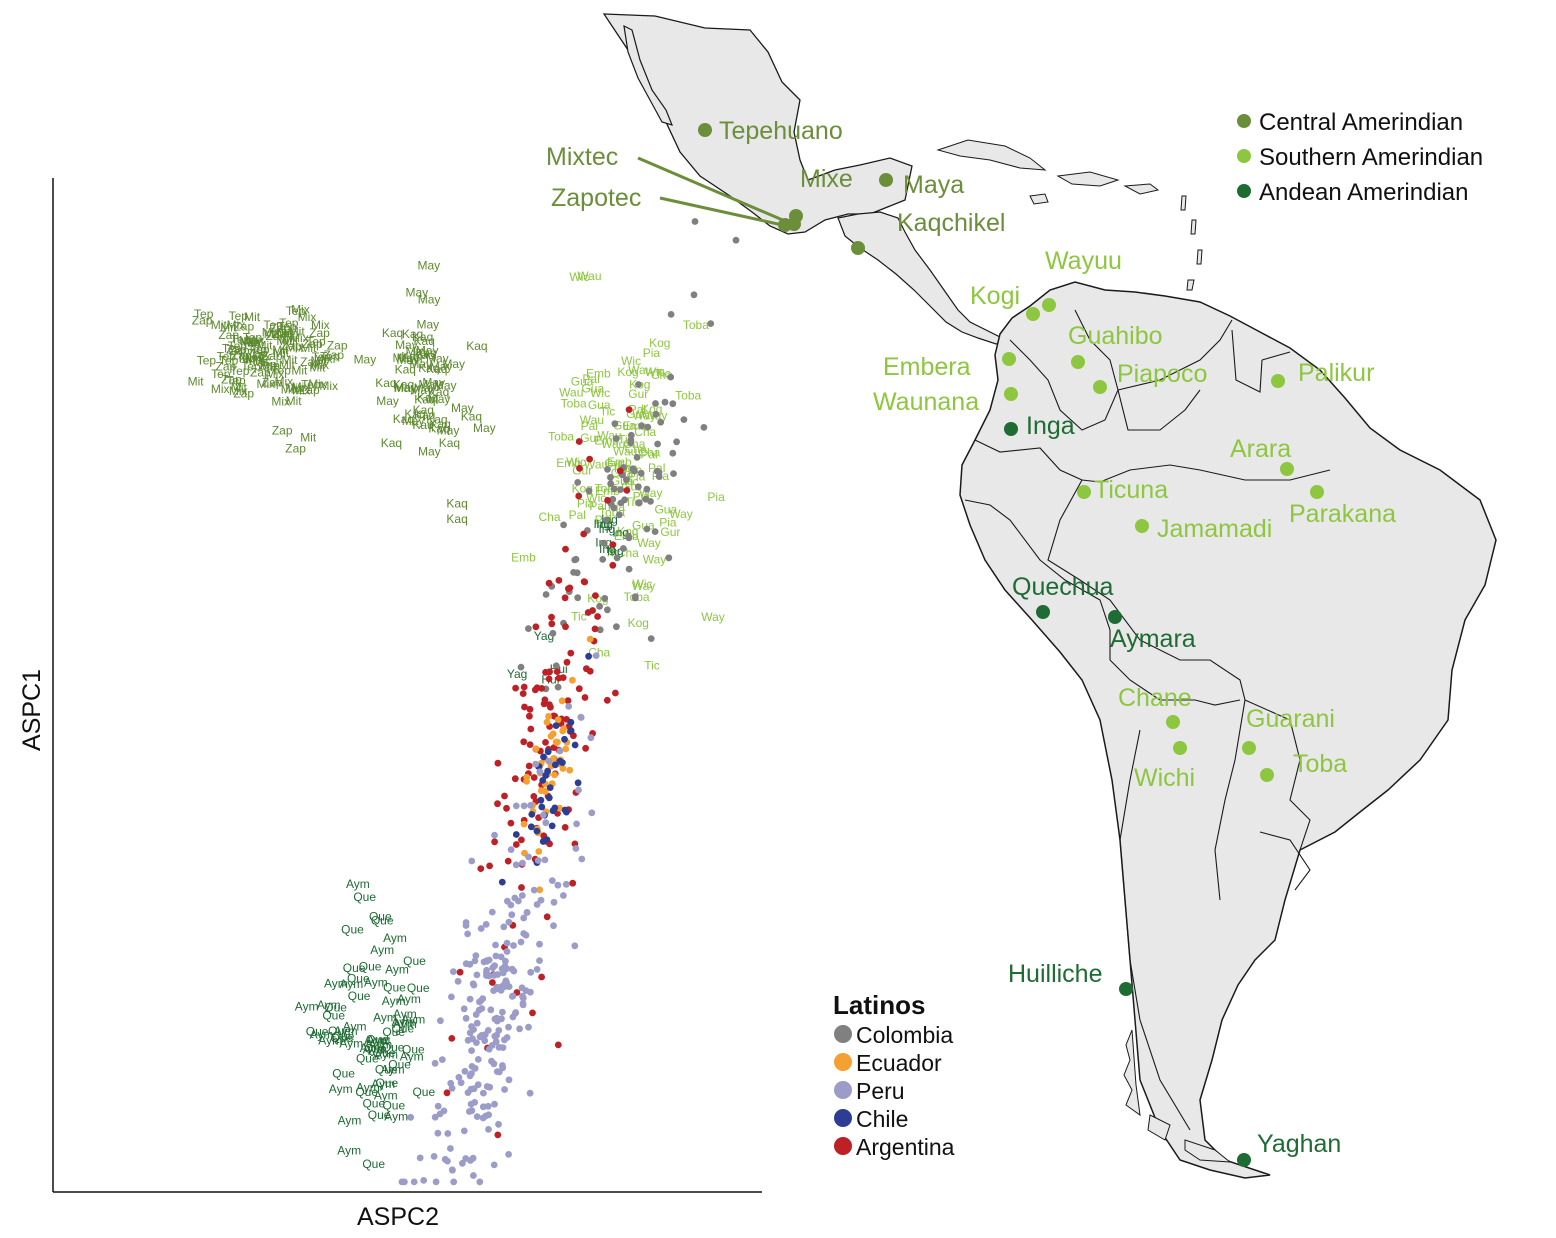 This screenshot has width=1556, height=1238. I want to click on population-code-label: Kog, so click(627, 372).